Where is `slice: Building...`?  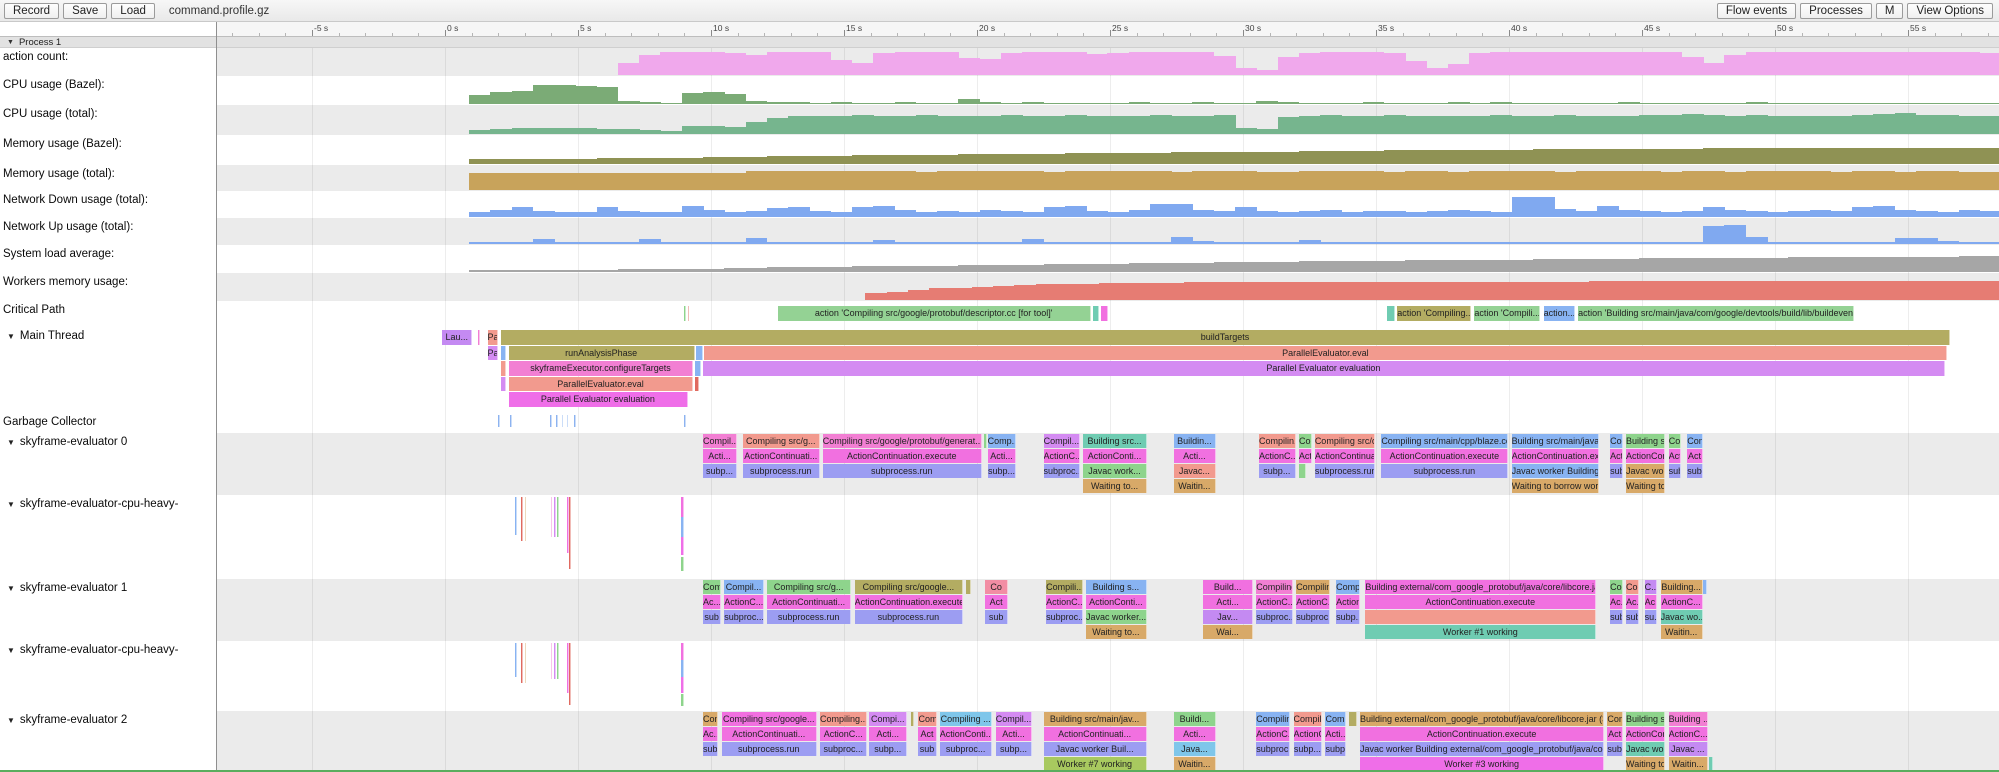 slice: Building... is located at coordinates (1681, 587).